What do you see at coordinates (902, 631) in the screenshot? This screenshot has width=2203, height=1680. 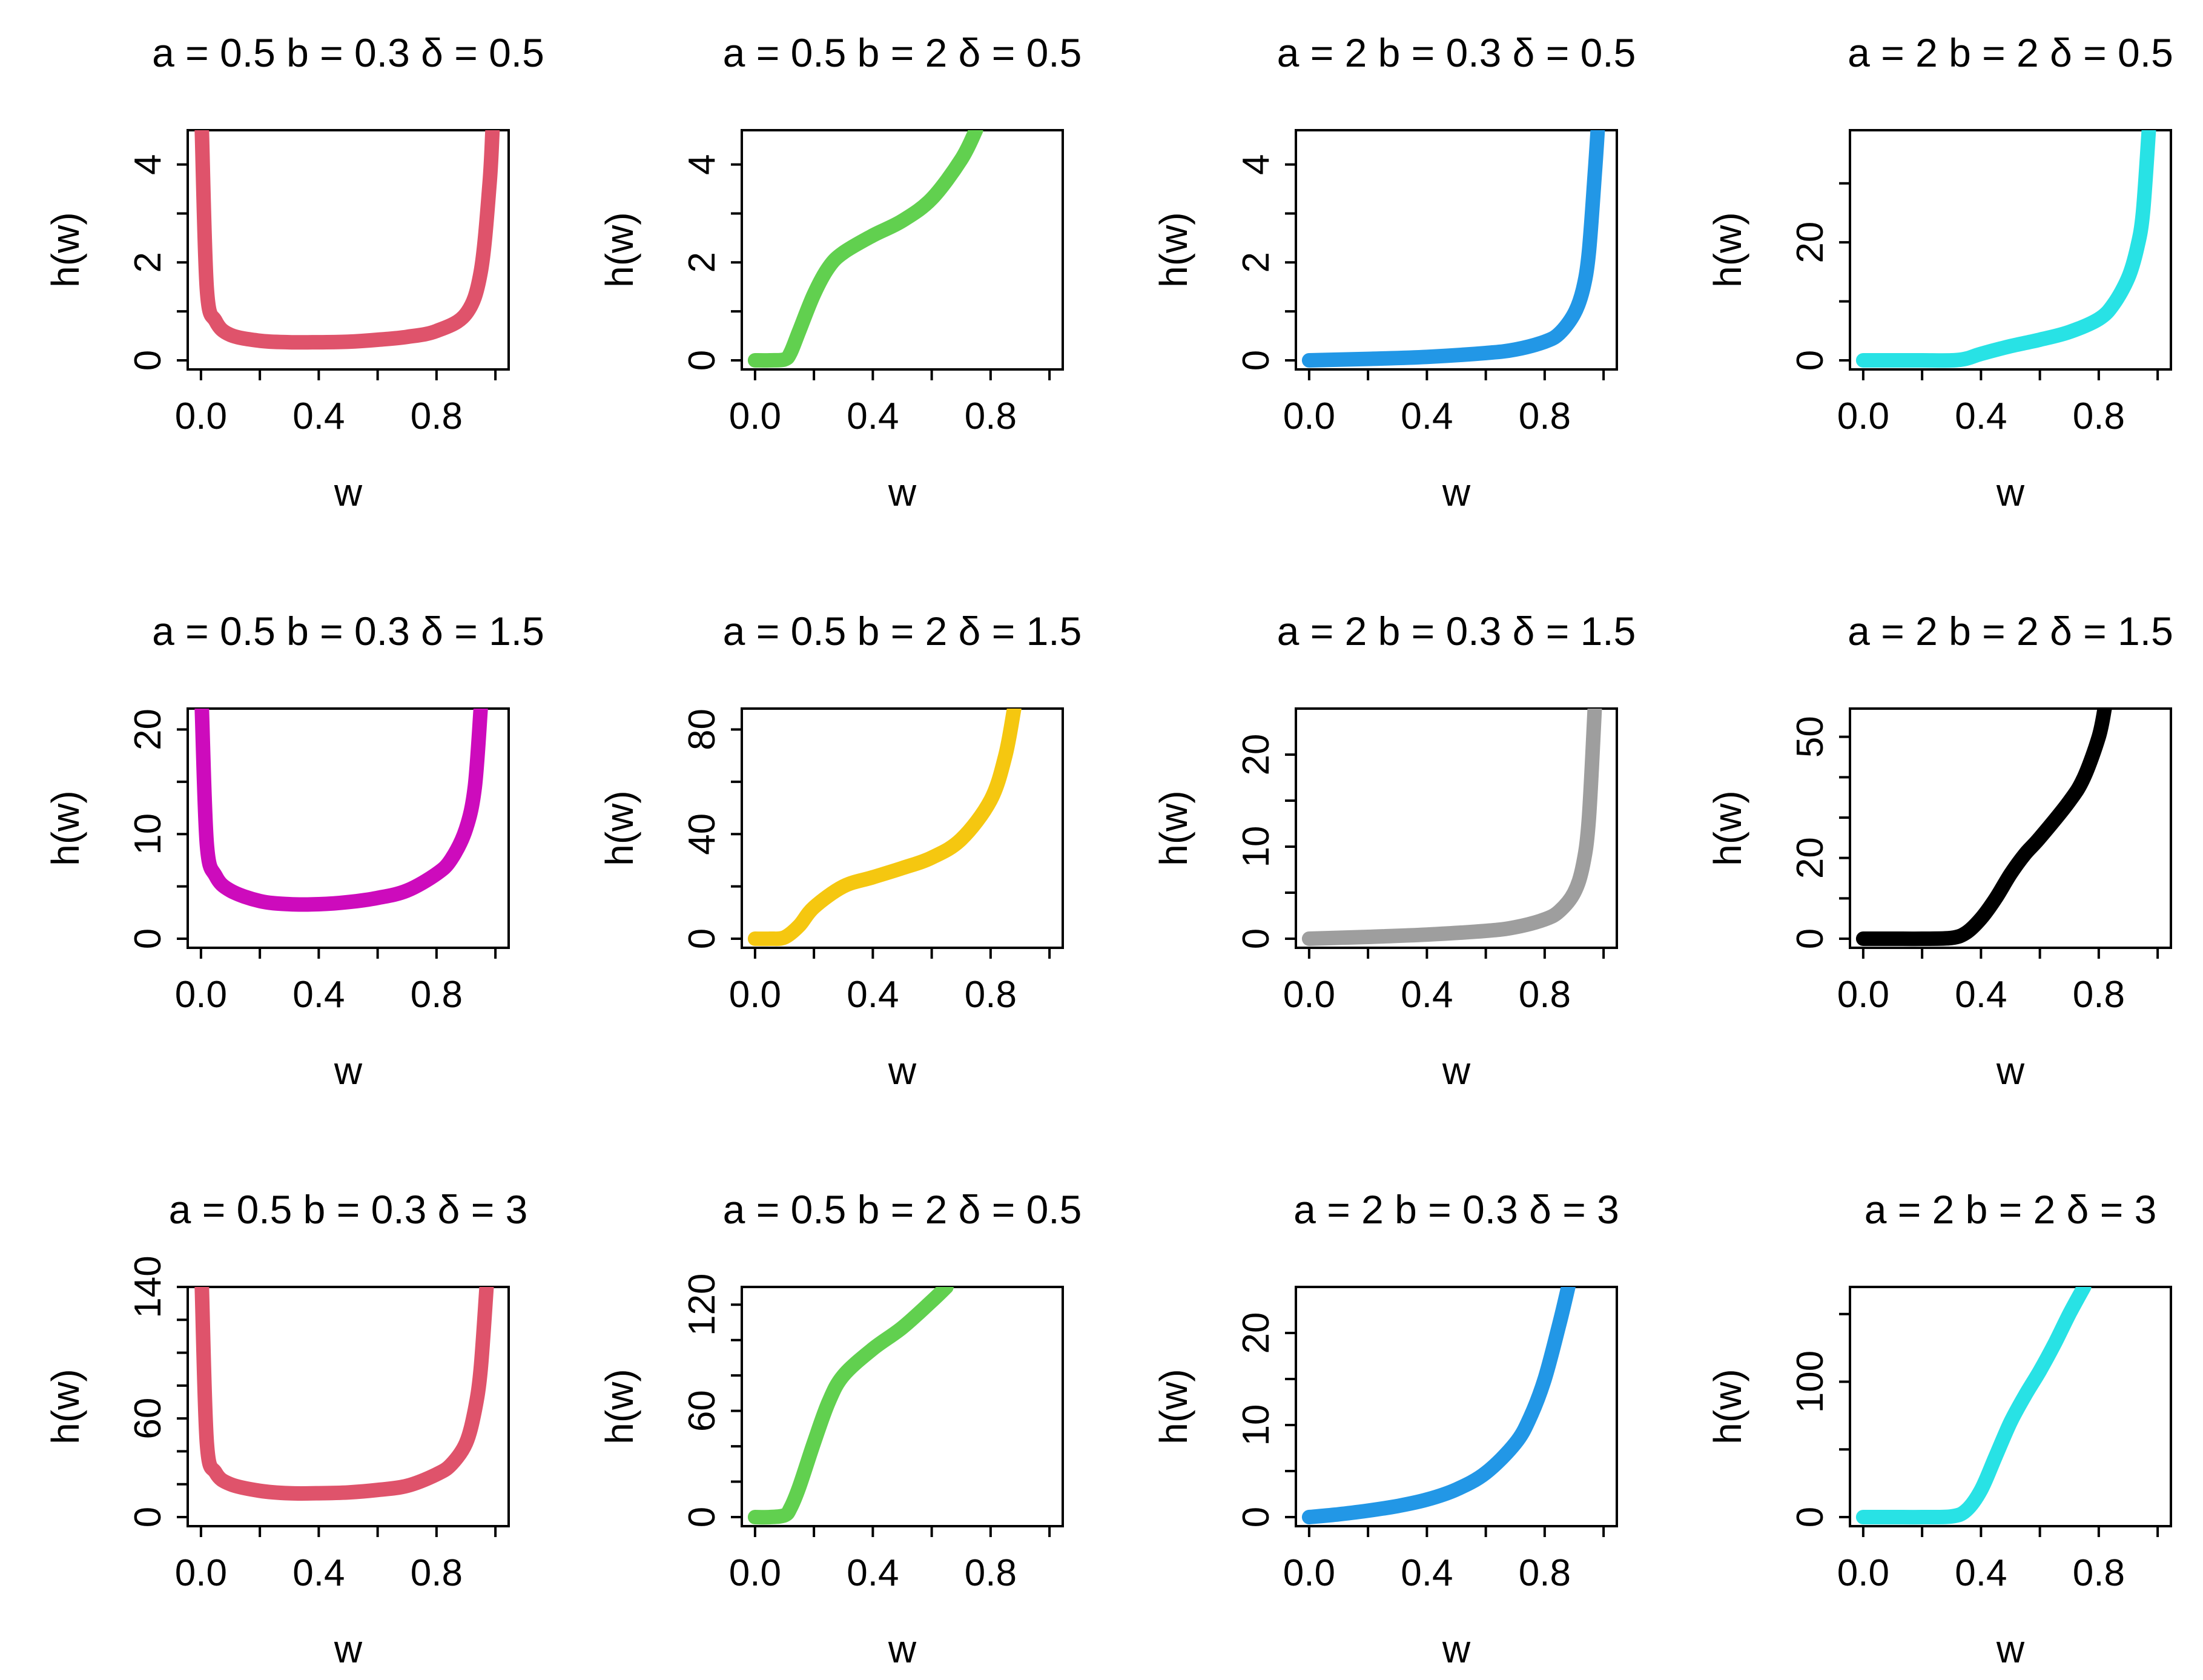 I see `panel-title: a = 0.5 b = 2 δ = 1.5` at bounding box center [902, 631].